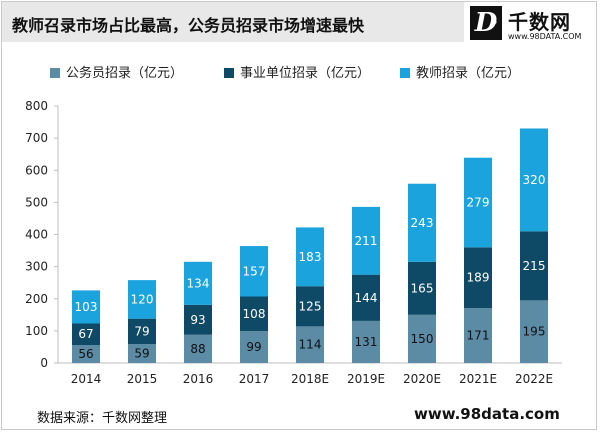 The height and width of the screenshot is (433, 600). I want to click on legend-swatch-public-institution, so click(229, 73).